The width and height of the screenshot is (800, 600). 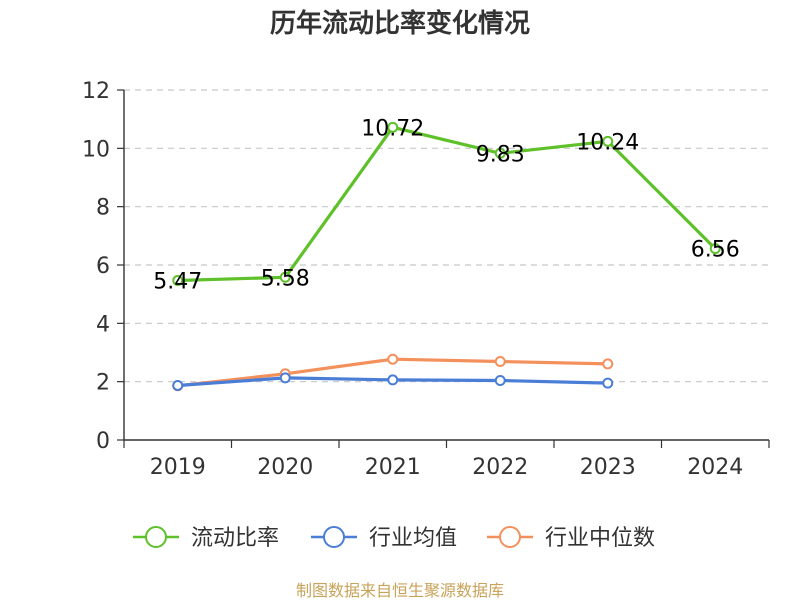 What do you see at coordinates (178, 467) in the screenshot?
I see `x-tick-label: 2019` at bounding box center [178, 467].